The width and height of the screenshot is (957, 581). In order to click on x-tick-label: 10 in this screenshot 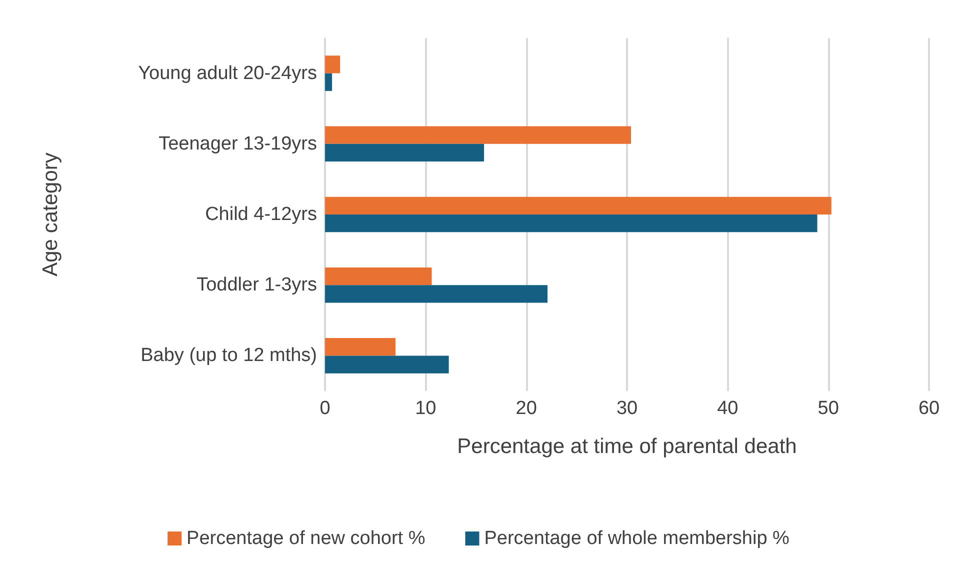, I will do `click(425, 408)`.